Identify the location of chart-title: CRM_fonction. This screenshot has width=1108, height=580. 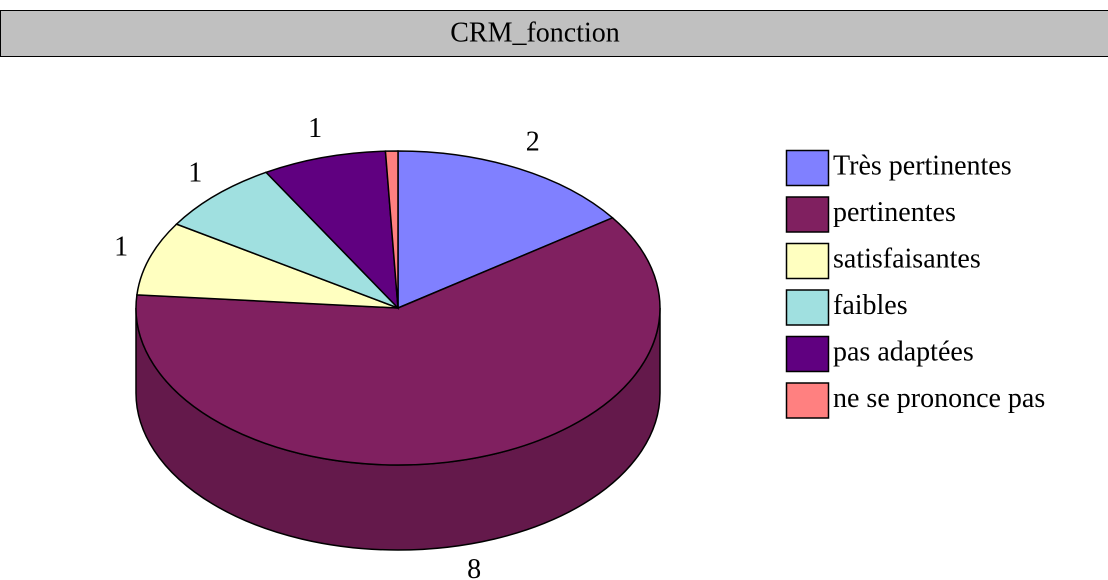
(535, 32).